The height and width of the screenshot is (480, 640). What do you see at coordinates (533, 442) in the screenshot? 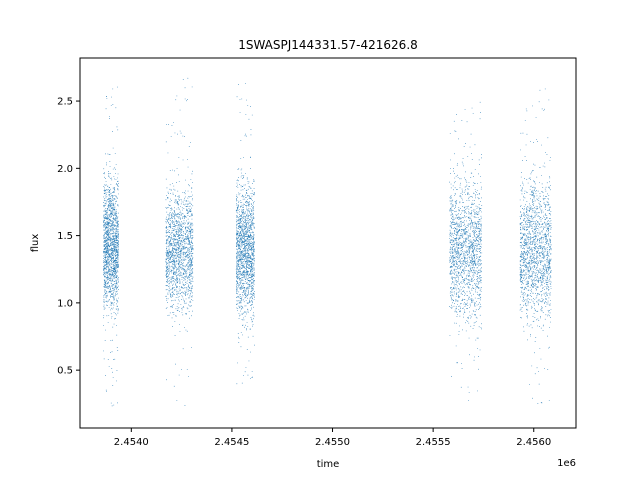
I see `x-tick-label: 2.4560` at bounding box center [533, 442].